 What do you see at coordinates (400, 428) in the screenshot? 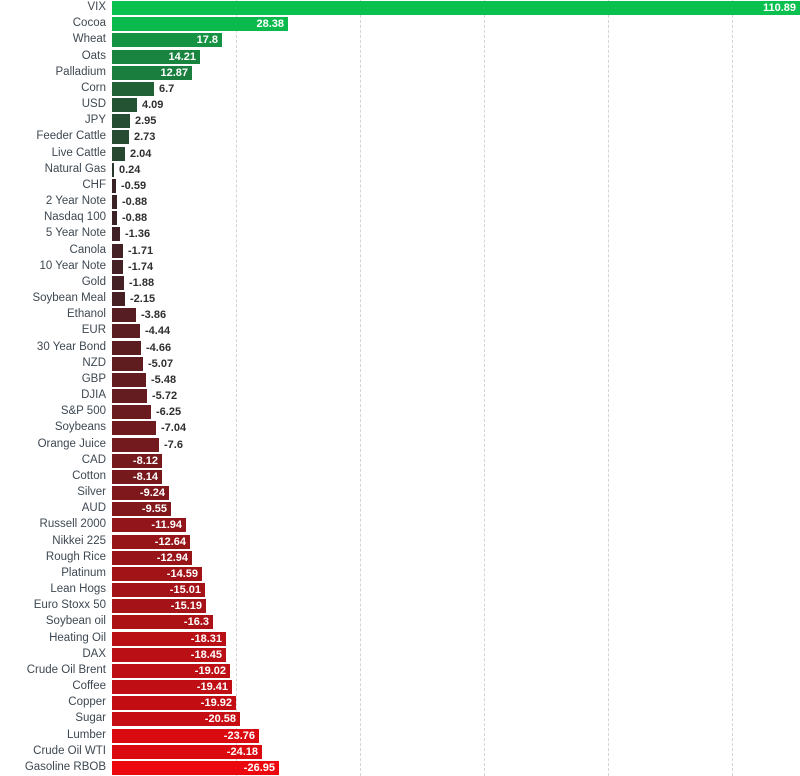
I see `bar-row: Soybeans -7.04` at bounding box center [400, 428].